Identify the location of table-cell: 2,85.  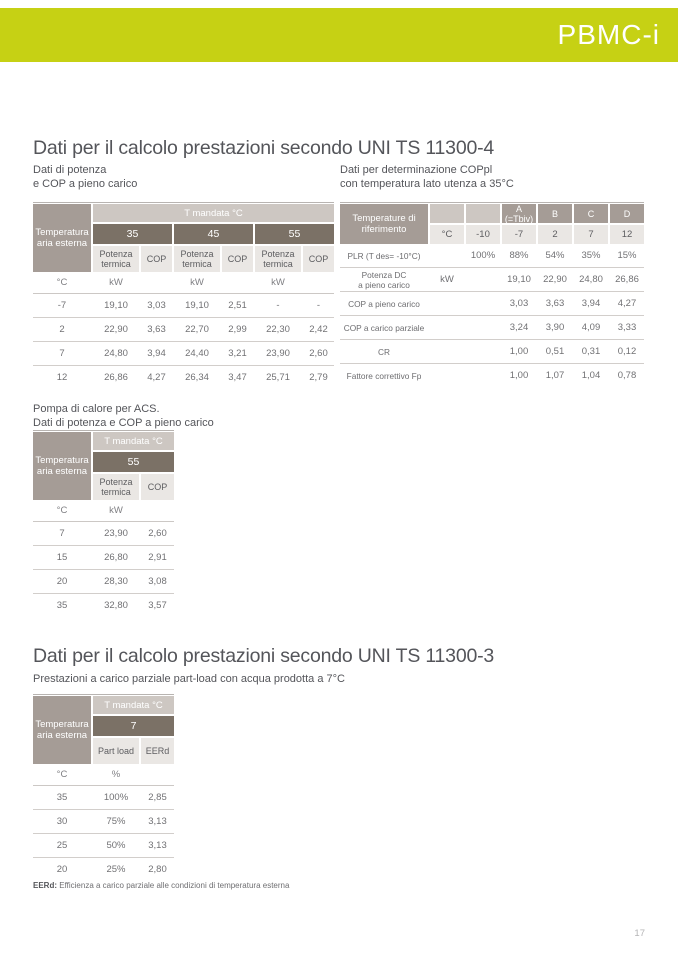
(157, 797).